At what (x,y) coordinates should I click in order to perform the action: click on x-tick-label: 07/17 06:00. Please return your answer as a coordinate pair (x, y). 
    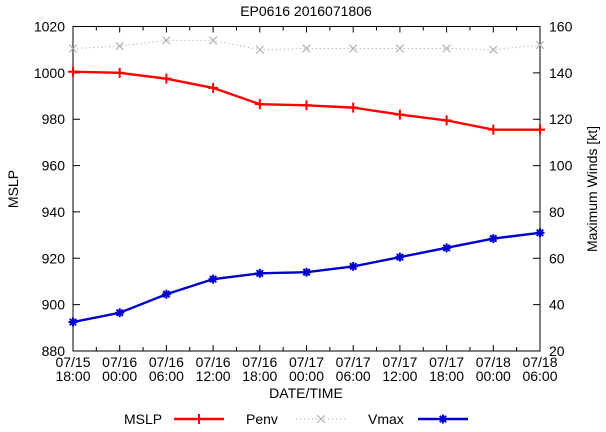
    Looking at the image, I should click on (353, 369).